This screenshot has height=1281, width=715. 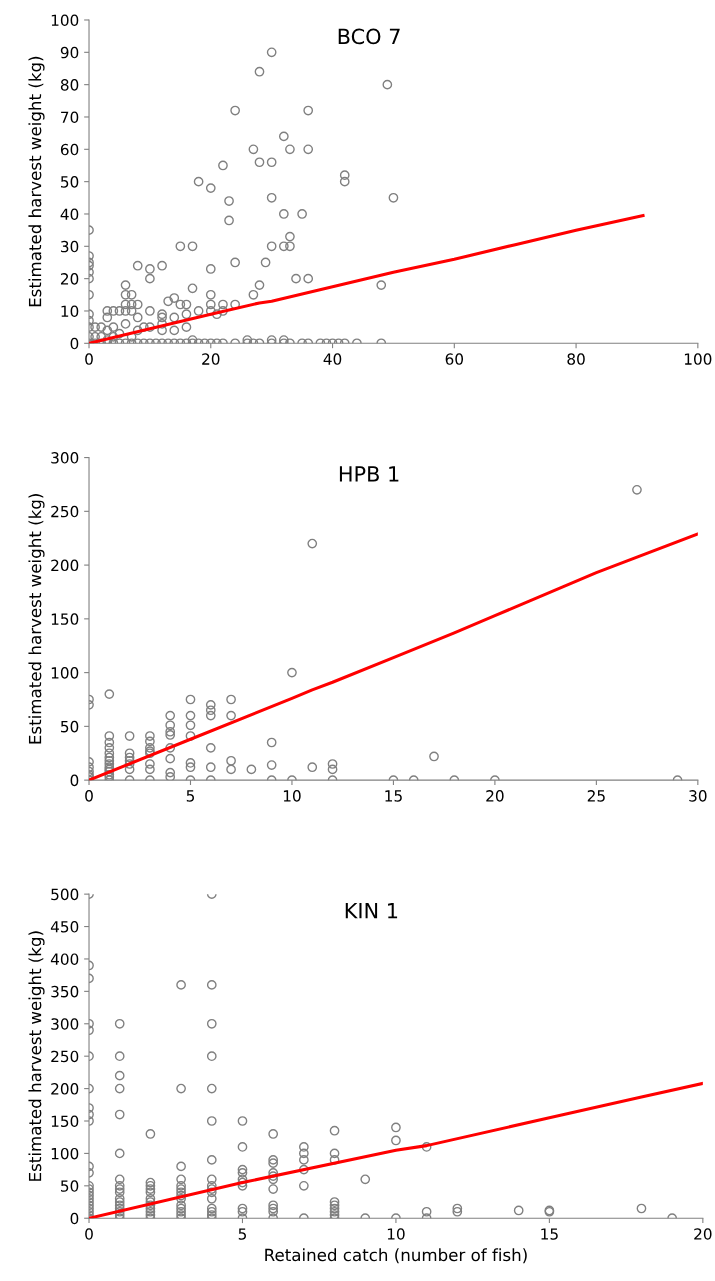 I want to click on y-tick-label: 40, so click(x=69, y=214).